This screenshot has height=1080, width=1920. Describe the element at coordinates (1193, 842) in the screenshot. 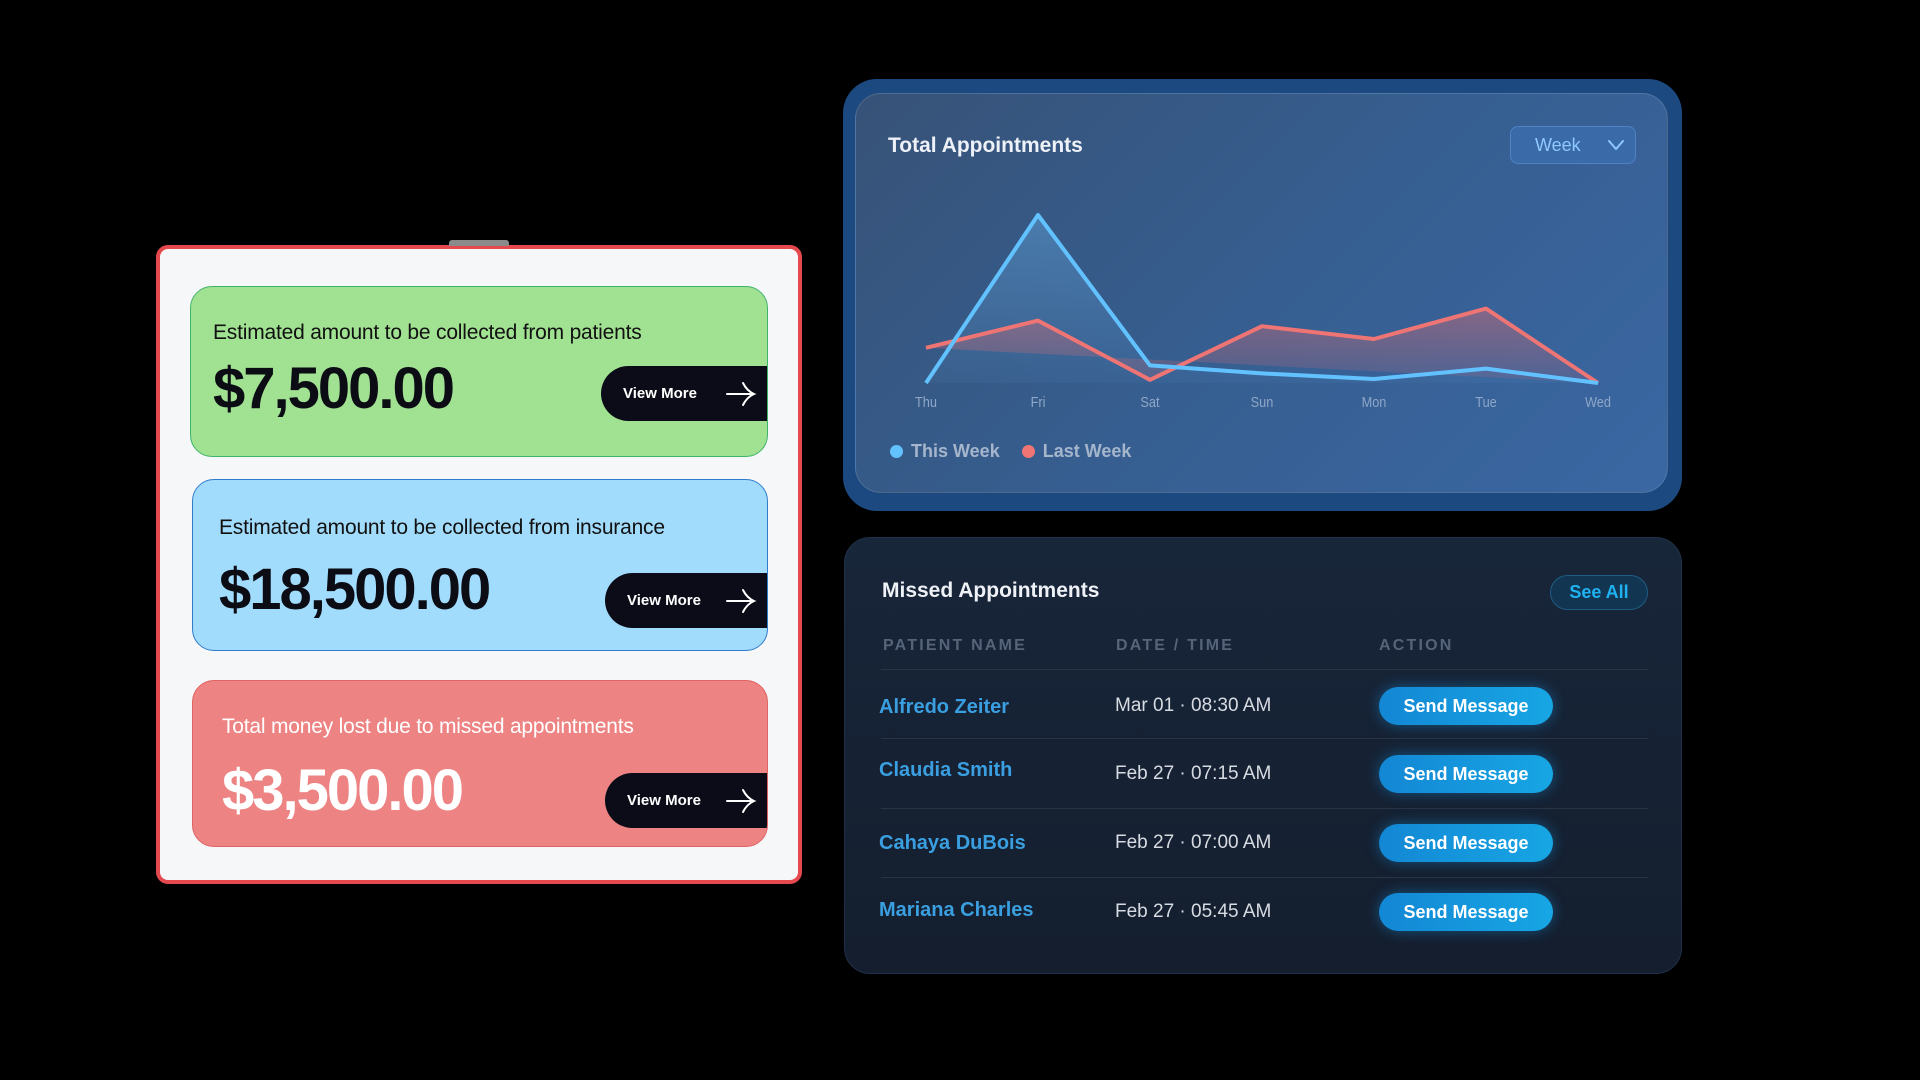

I see `appointment-datetime: Feb 27 · 07:00 AM` at that location.